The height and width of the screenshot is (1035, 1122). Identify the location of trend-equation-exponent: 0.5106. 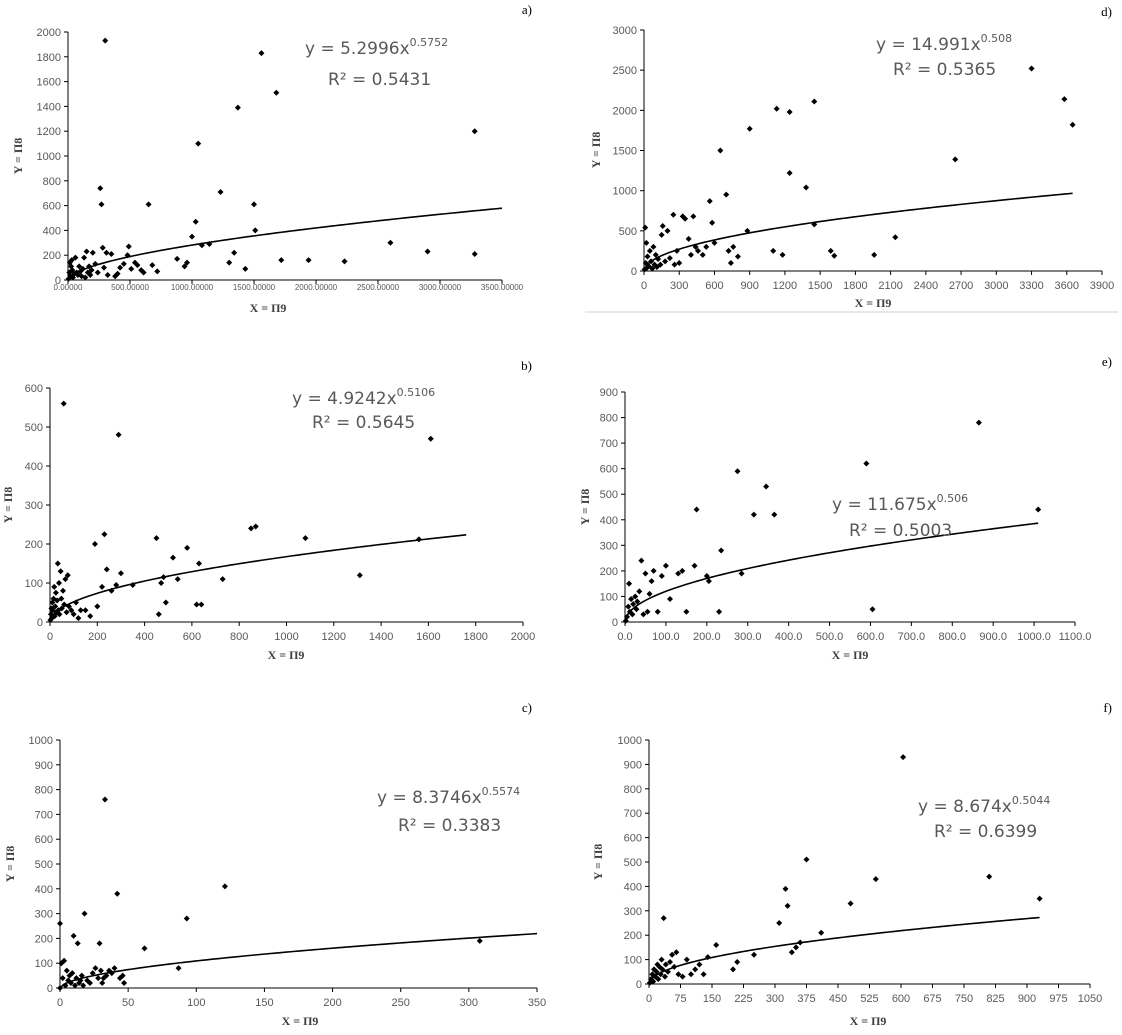
(416, 392).